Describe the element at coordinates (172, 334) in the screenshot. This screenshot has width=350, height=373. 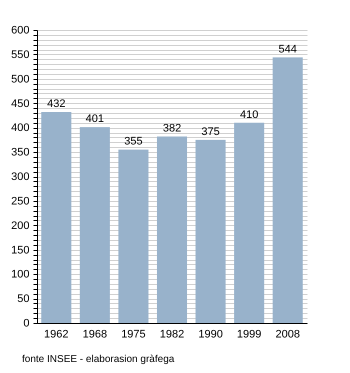
I see `x-tick-label: 1982` at that location.